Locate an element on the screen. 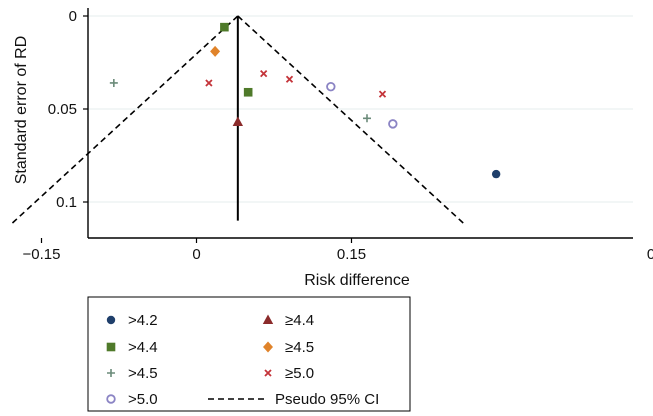  legend-label-6: >5.0 is located at coordinates (143, 399).